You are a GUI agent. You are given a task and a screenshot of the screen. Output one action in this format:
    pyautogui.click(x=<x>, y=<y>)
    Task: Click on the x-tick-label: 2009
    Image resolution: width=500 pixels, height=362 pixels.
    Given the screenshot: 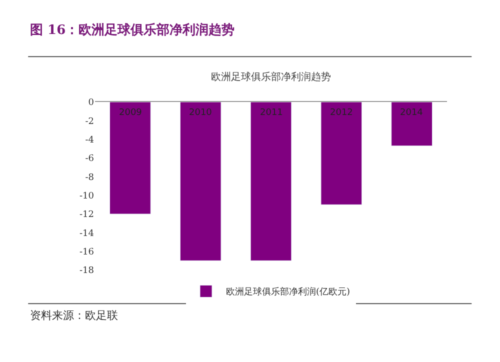 What is the action you would take?
    pyautogui.click(x=130, y=113)
    